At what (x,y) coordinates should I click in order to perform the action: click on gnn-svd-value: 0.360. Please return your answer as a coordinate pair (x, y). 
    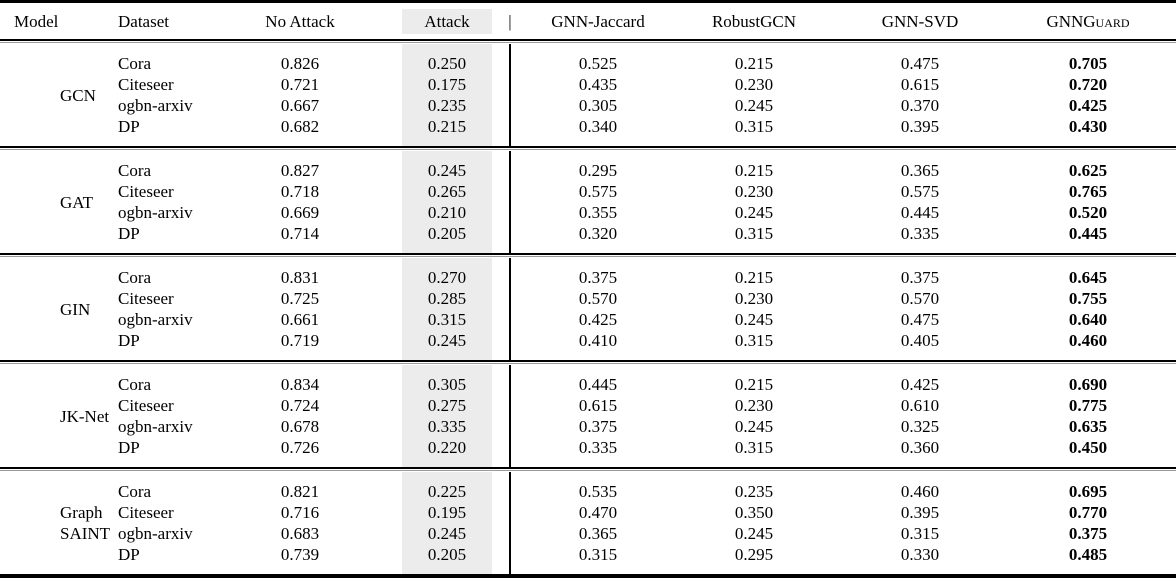
    Looking at the image, I should click on (920, 447).